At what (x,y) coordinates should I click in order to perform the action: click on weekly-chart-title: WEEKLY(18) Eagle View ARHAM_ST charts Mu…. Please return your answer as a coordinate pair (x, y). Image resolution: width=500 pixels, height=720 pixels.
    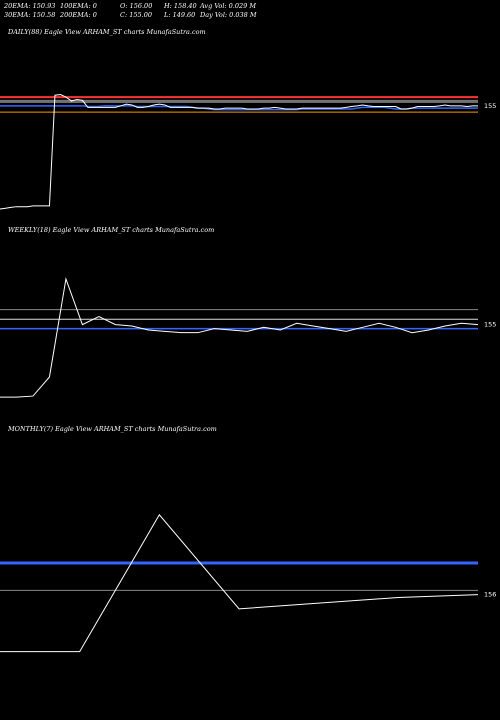
    Looking at the image, I should click on (111, 230).